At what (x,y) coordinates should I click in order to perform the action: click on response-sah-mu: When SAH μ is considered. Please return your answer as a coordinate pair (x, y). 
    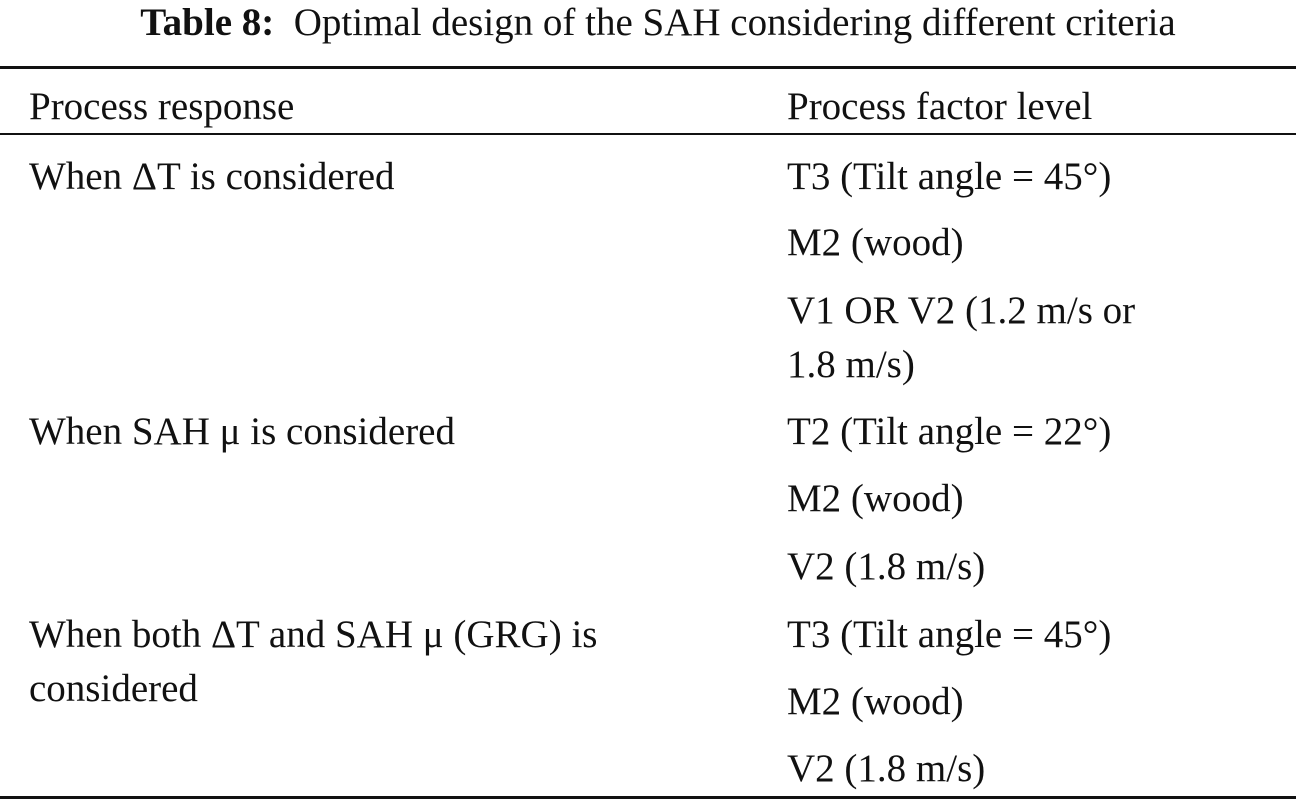
    Looking at the image, I should click on (242, 431).